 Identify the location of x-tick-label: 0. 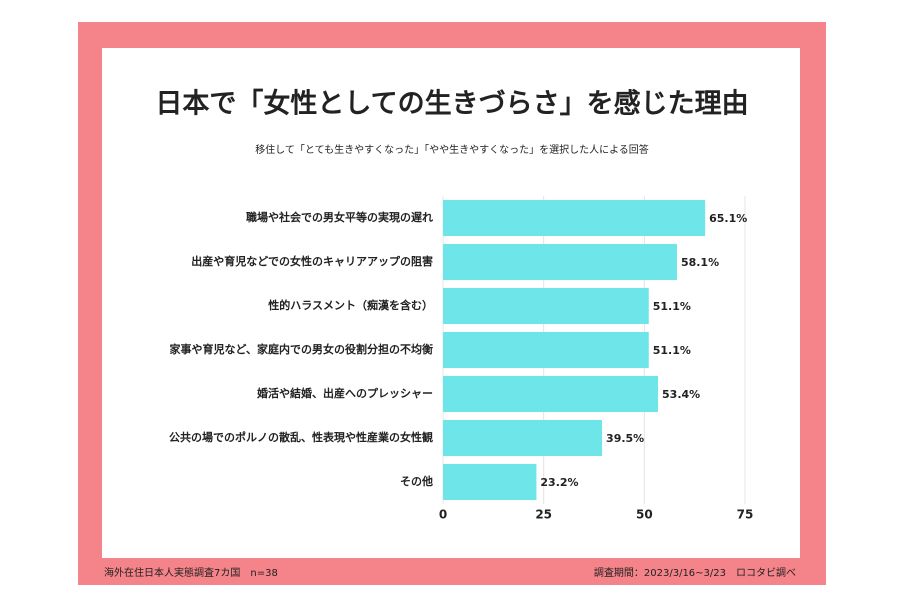
(443, 515).